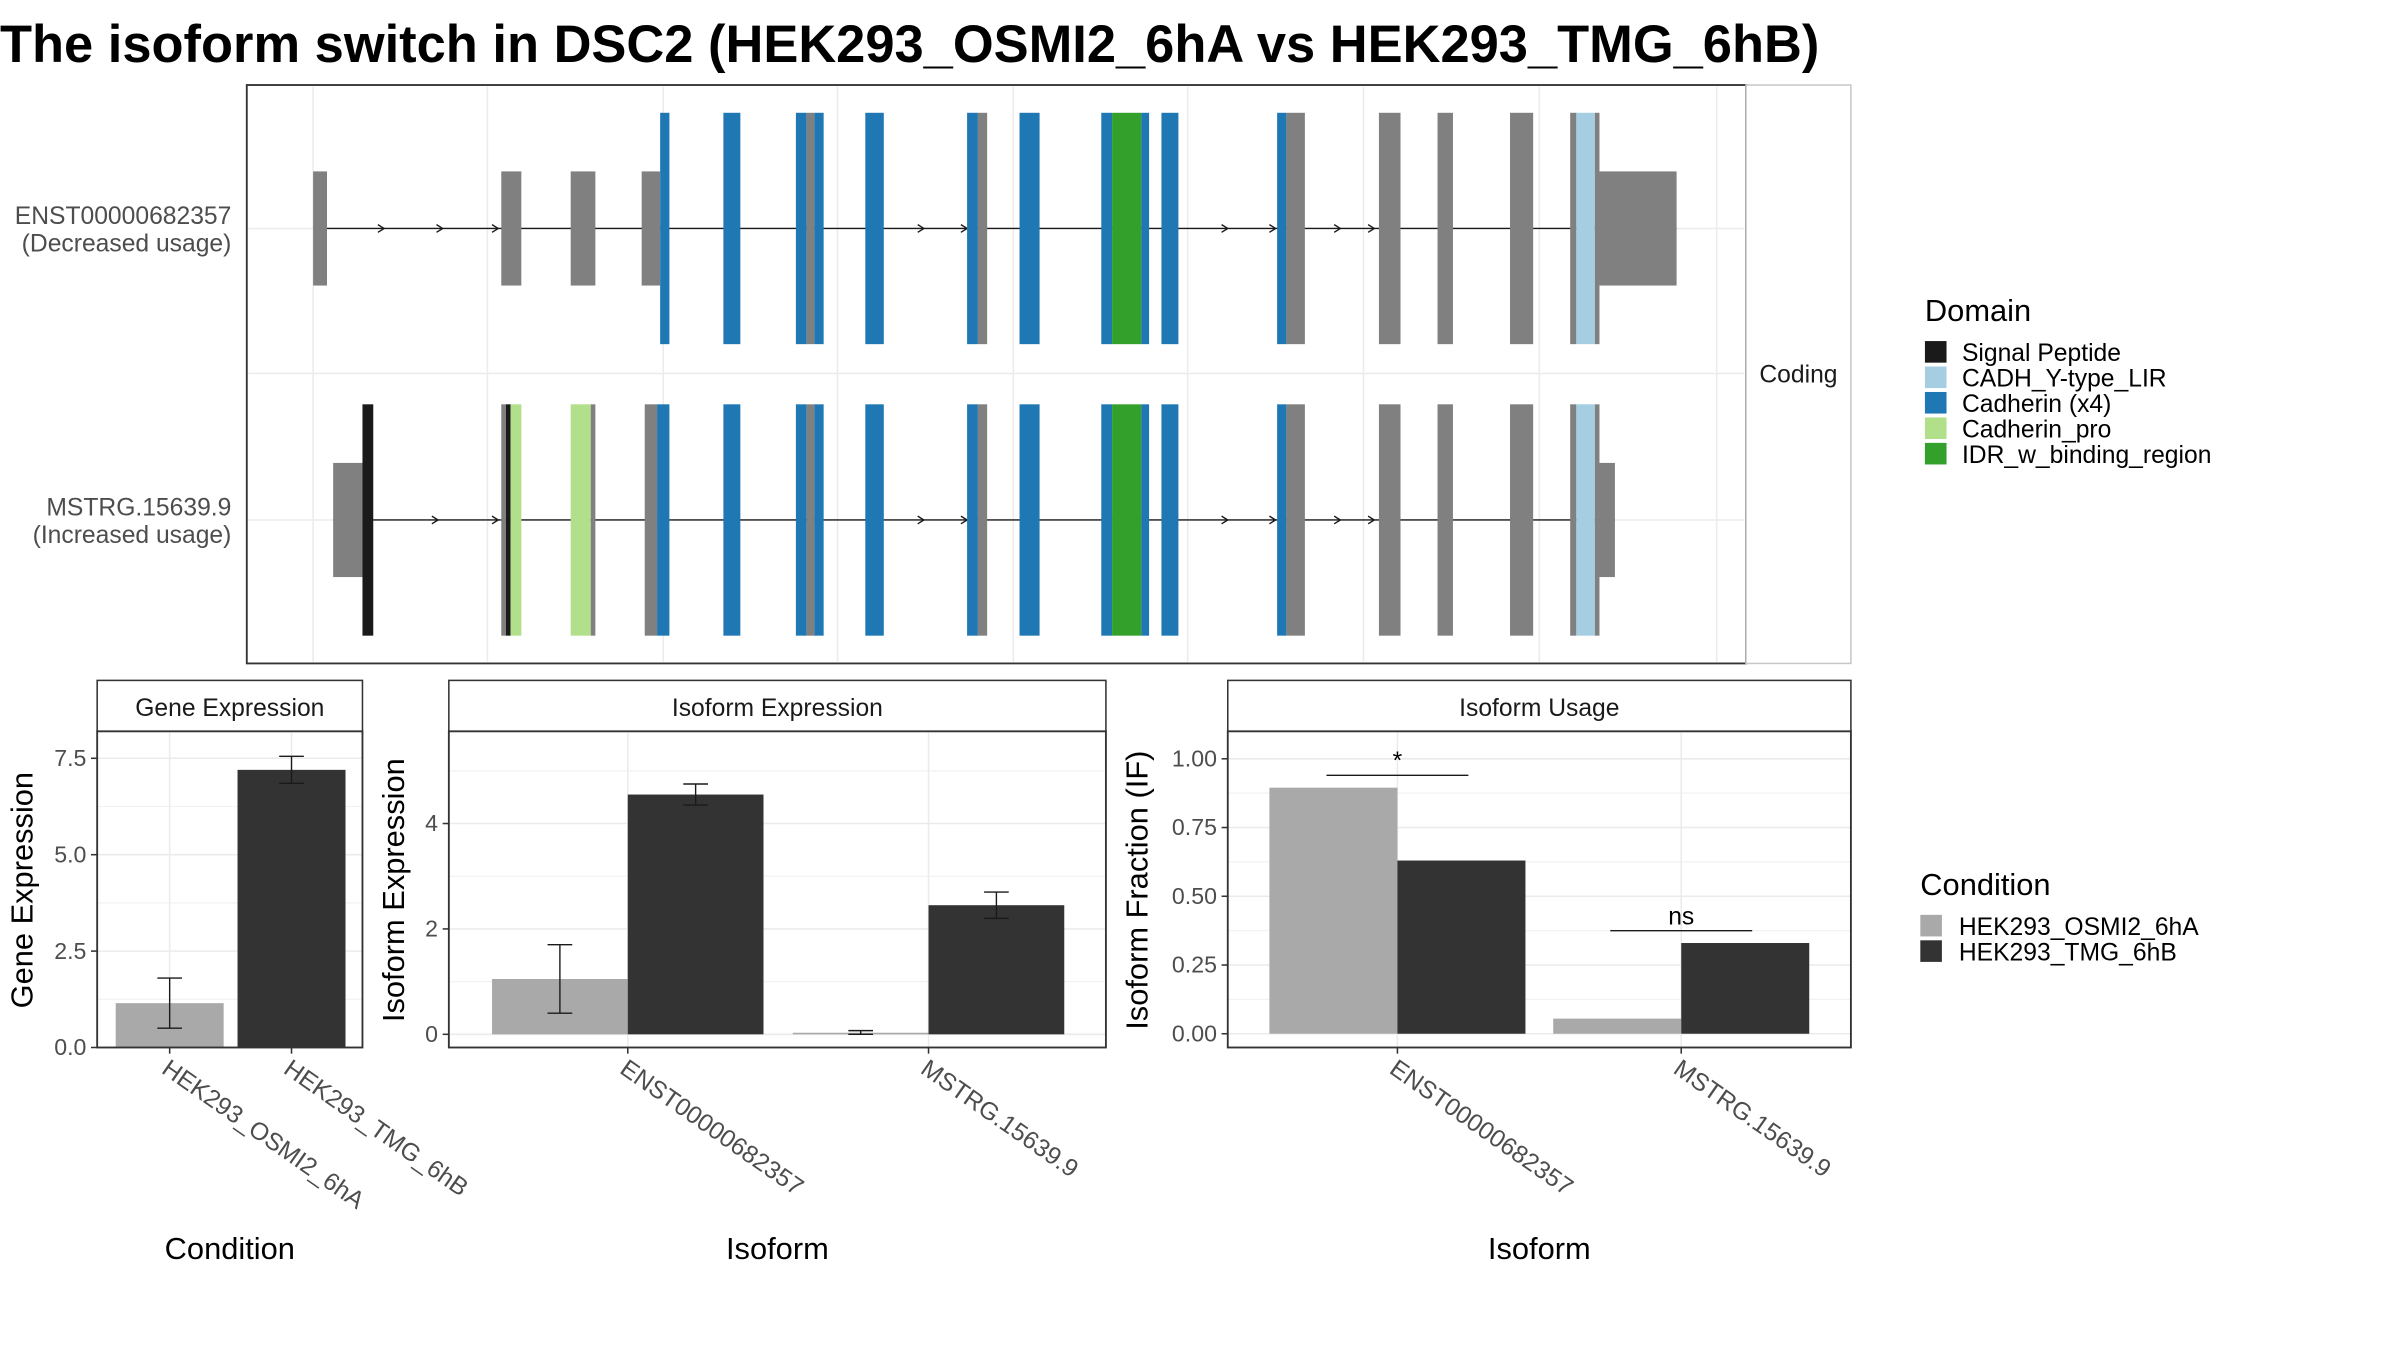 This screenshot has width=2400, height=1350. What do you see at coordinates (1194, 759) in the screenshot?
I see `usage-plot-ytick-label-4: 1.00` at bounding box center [1194, 759].